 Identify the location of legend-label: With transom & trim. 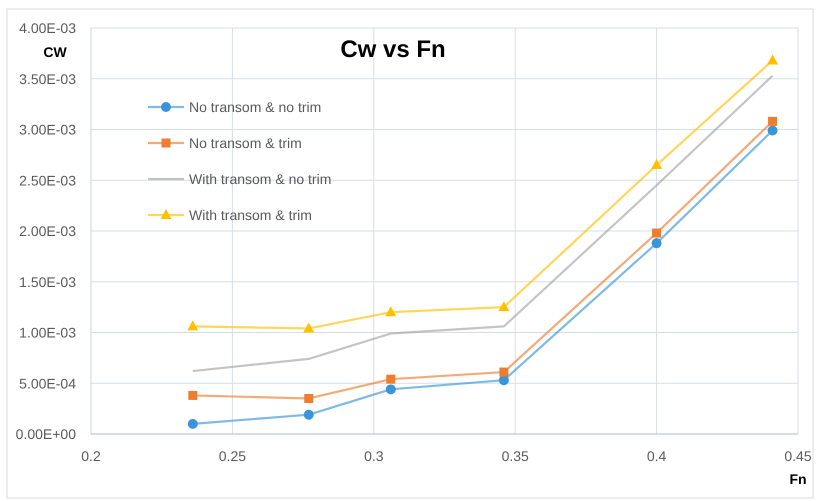
(250, 215).